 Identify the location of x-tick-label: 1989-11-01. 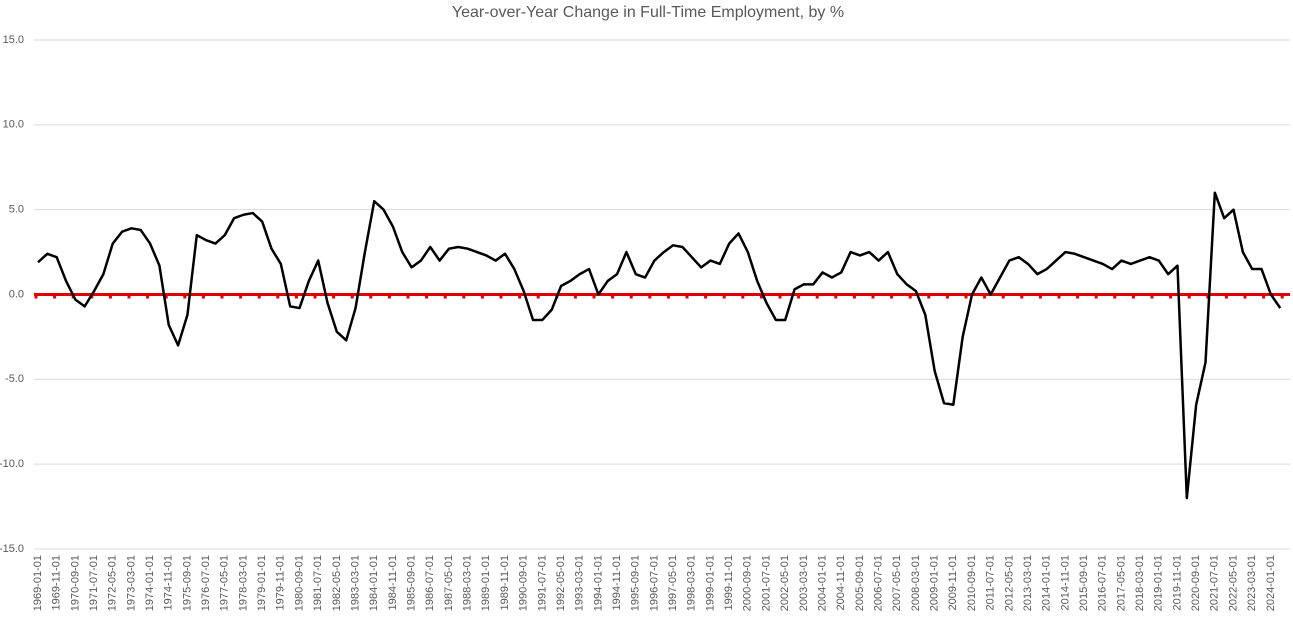
(505, 582).